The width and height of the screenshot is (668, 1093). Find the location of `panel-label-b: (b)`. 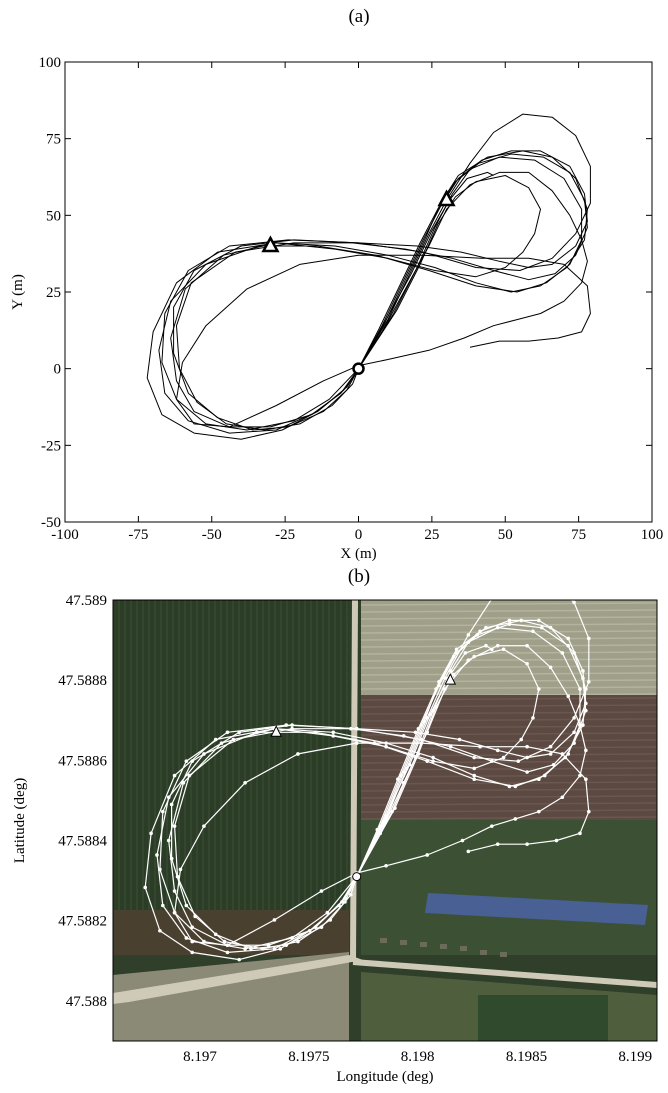

panel-label-b: (b) is located at coordinates (359, 576).